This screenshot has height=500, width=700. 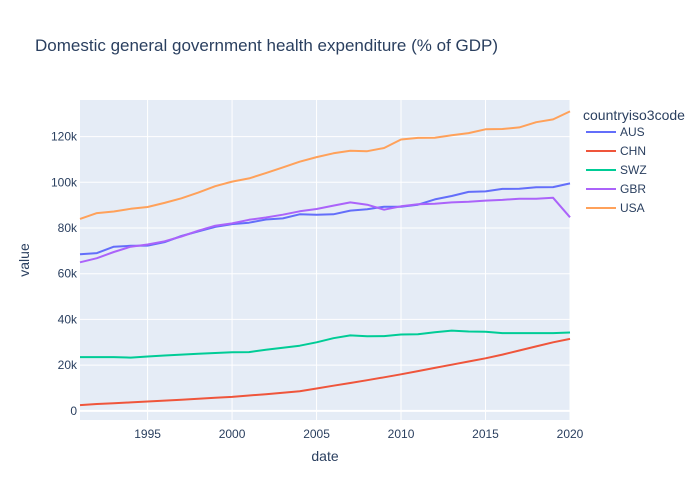 What do you see at coordinates (325, 372) in the screenshot?
I see `series-line-chn` at bounding box center [325, 372].